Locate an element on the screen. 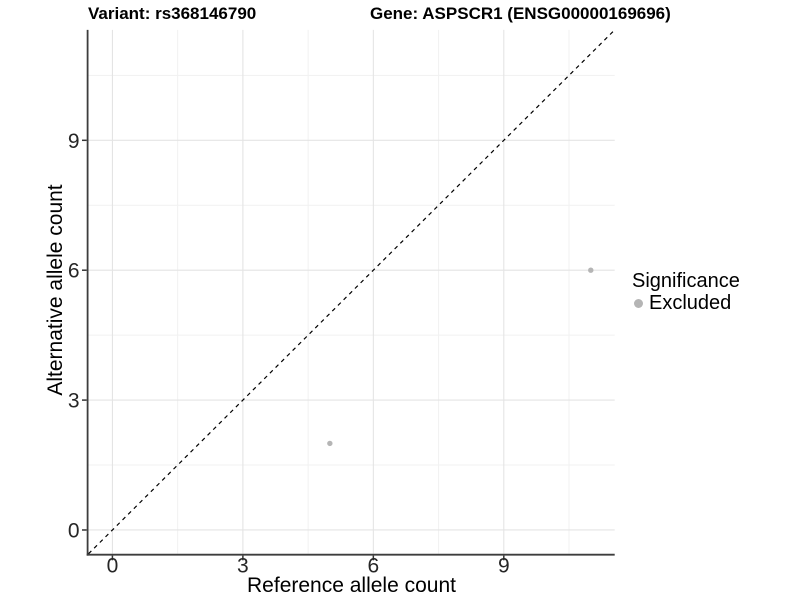 The image size is (800, 600). x-tick-label: 9 is located at coordinates (504, 566).